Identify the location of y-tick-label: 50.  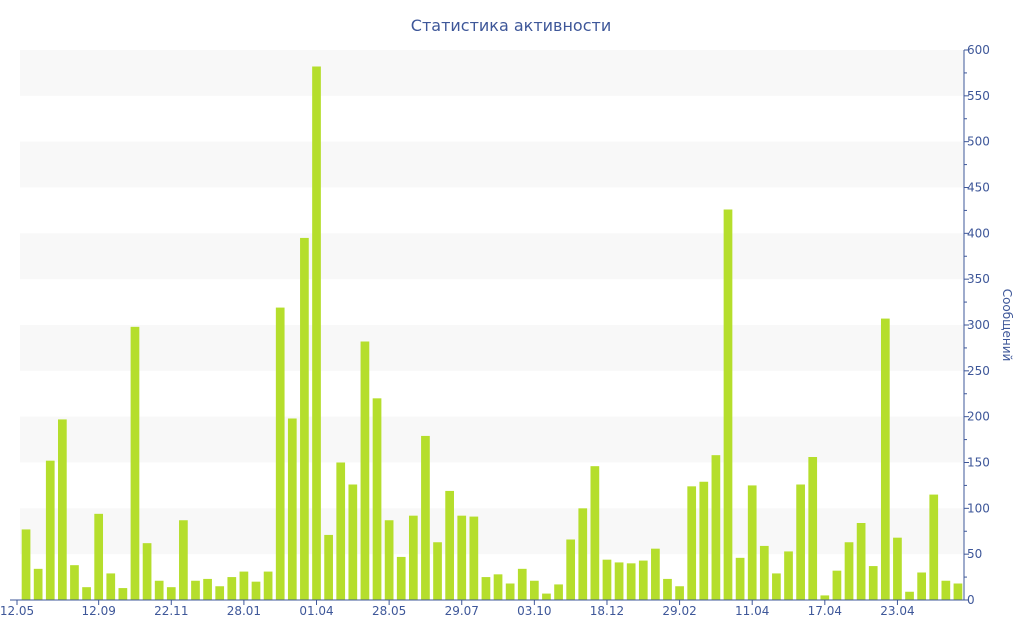
(974, 554).